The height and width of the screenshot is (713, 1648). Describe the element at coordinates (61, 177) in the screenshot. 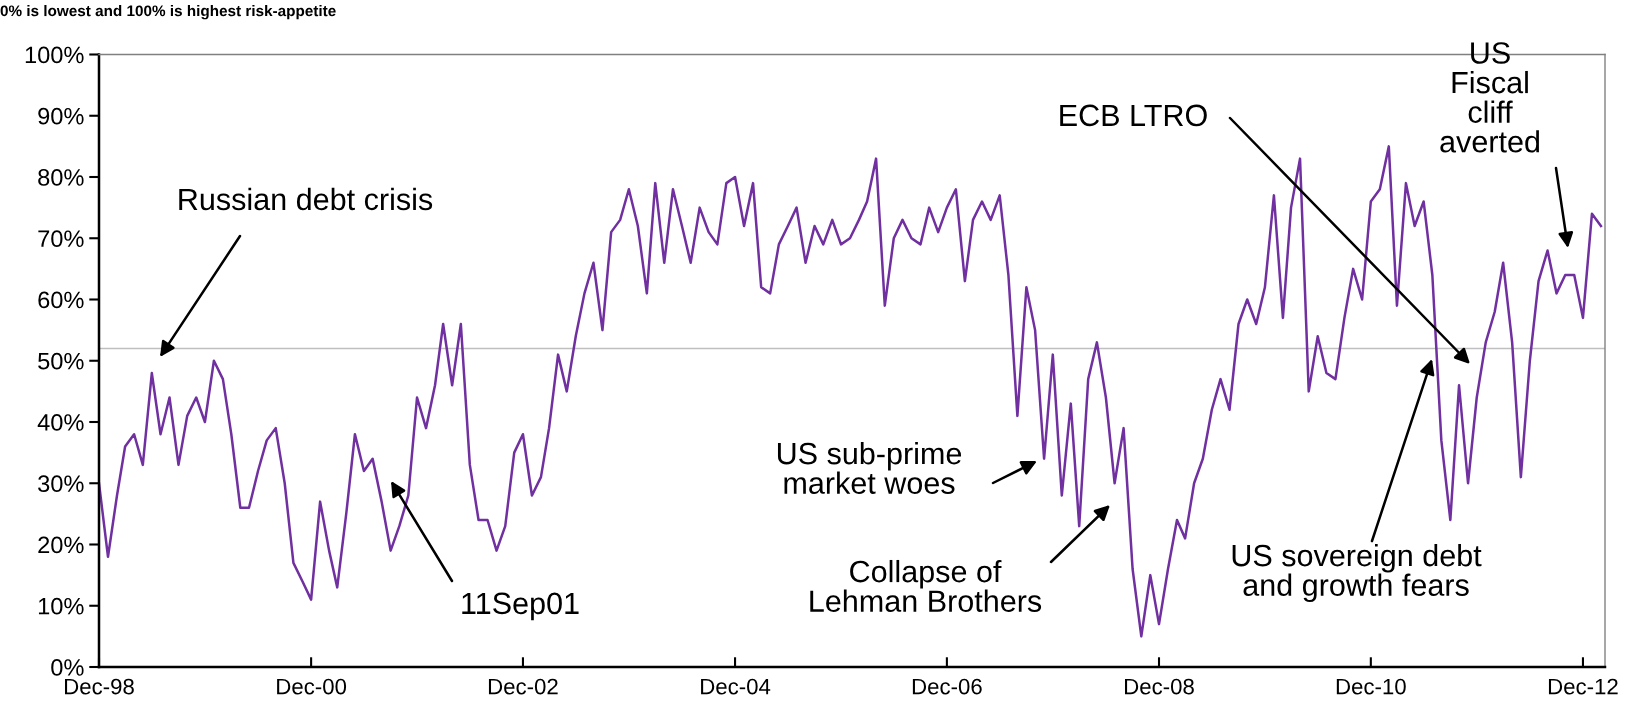

I see `y-tick-label: 80%` at that location.